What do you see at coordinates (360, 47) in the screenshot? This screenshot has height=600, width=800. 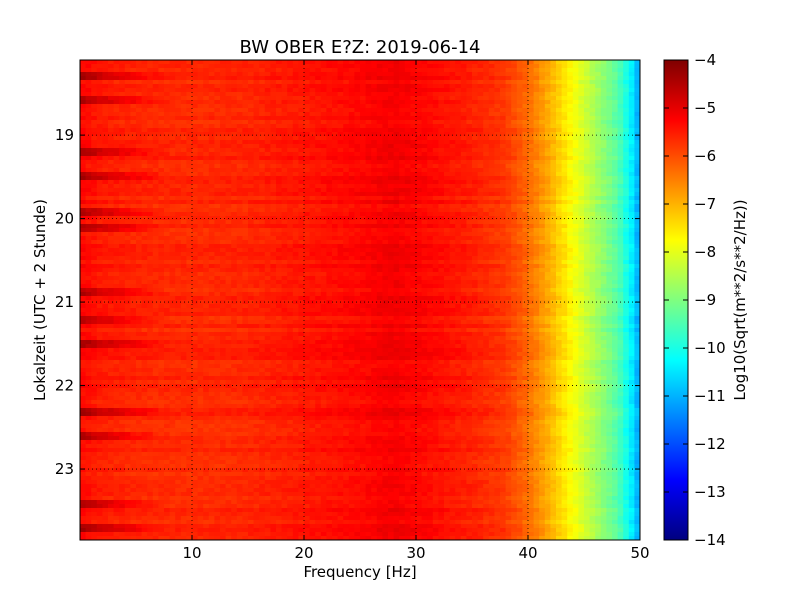 I see `chart-title: BW OBER E?Z: 2019-06-14` at bounding box center [360, 47].